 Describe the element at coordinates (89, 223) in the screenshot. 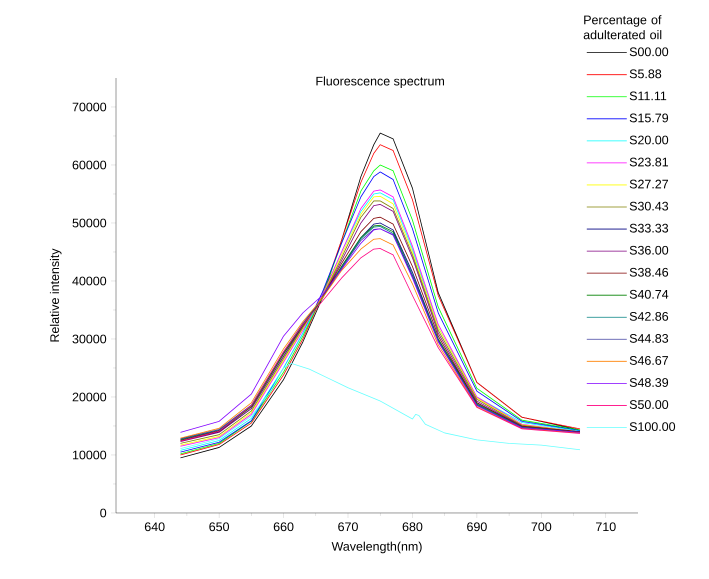

I see `y-tick-label: 50000` at that location.